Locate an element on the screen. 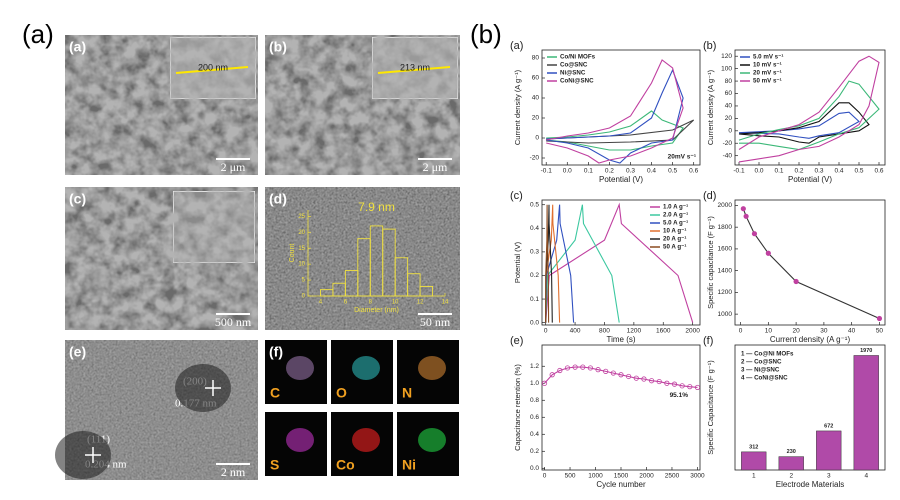  annotation: 95.1% is located at coordinates (679, 395).